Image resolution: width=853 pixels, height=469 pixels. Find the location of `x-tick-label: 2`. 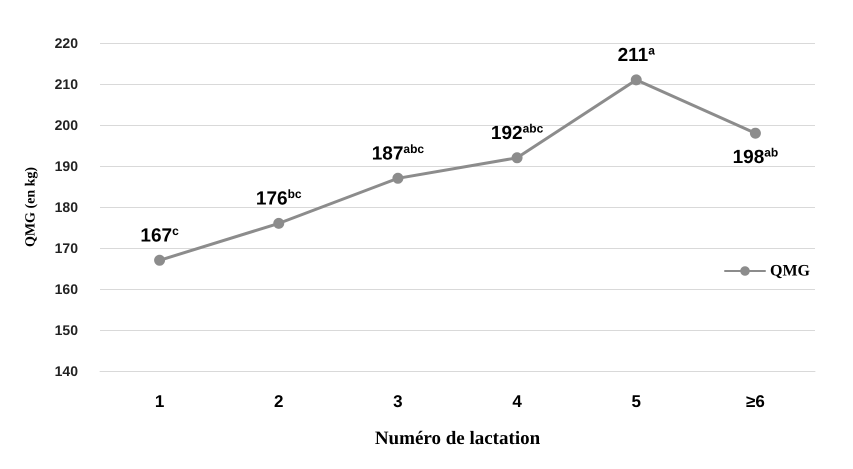

x-tick-label: 2 is located at coordinates (279, 401).